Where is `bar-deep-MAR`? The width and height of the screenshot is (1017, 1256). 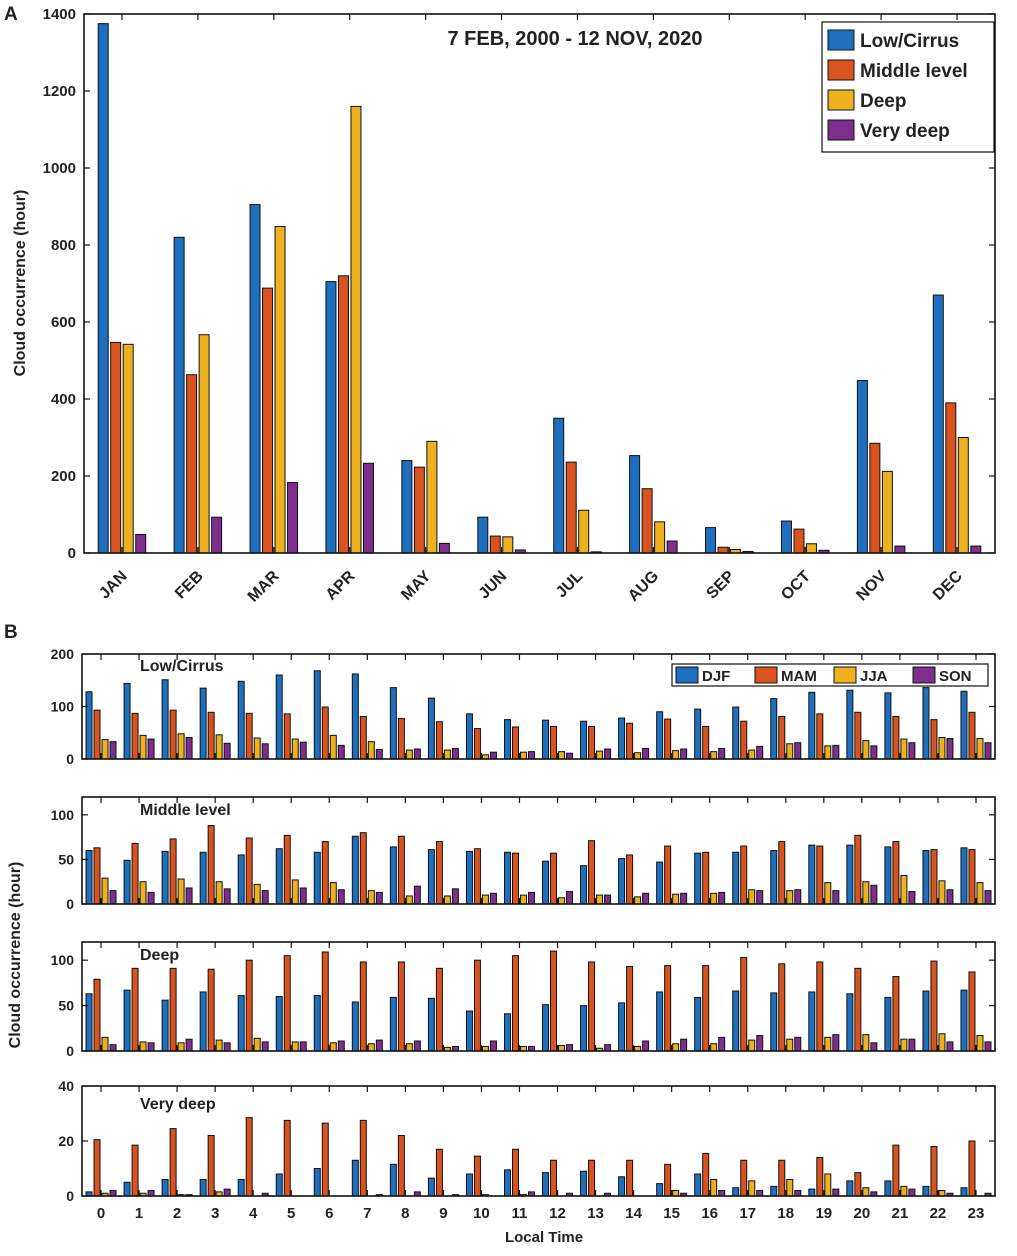
bar-deep-MAR is located at coordinates (280, 390).